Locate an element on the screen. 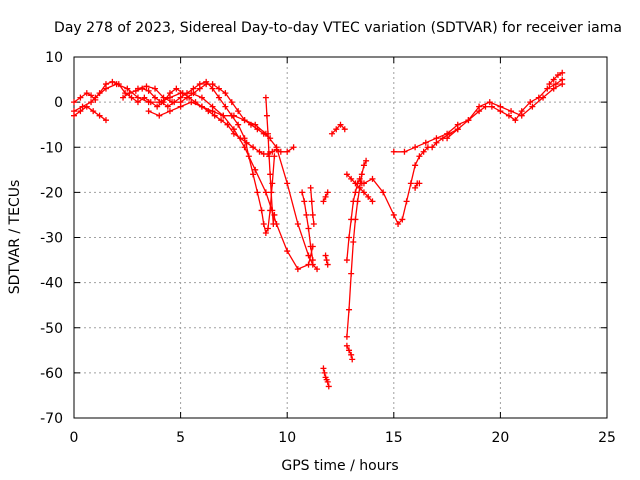  x-tick-label-4: 20 is located at coordinates (500, 438).